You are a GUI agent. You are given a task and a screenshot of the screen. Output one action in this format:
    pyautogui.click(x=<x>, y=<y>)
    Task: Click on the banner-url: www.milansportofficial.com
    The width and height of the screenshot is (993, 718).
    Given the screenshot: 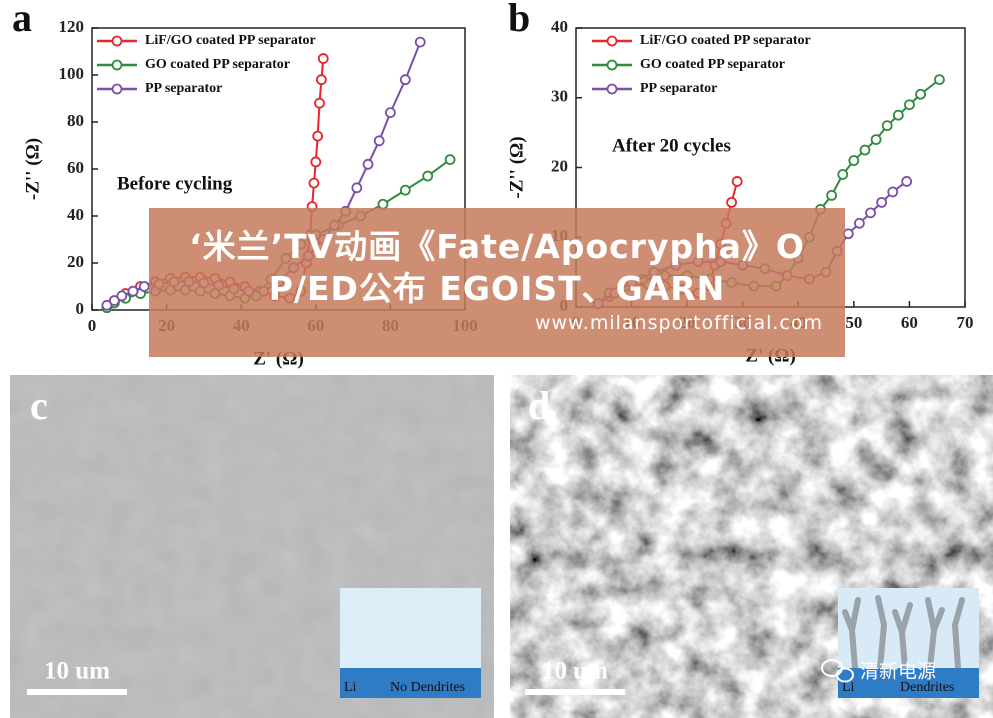 What is the action you would take?
    pyautogui.click(x=678, y=323)
    